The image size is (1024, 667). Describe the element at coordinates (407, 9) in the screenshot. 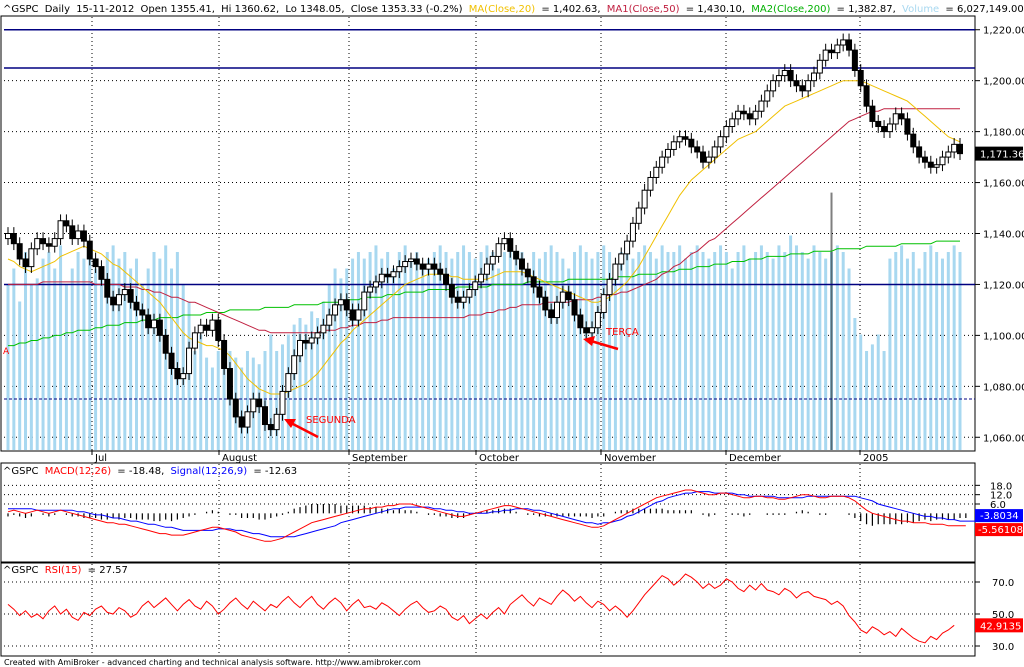

I see `header-close: Close 1353.33 (-0.2%)` at that location.